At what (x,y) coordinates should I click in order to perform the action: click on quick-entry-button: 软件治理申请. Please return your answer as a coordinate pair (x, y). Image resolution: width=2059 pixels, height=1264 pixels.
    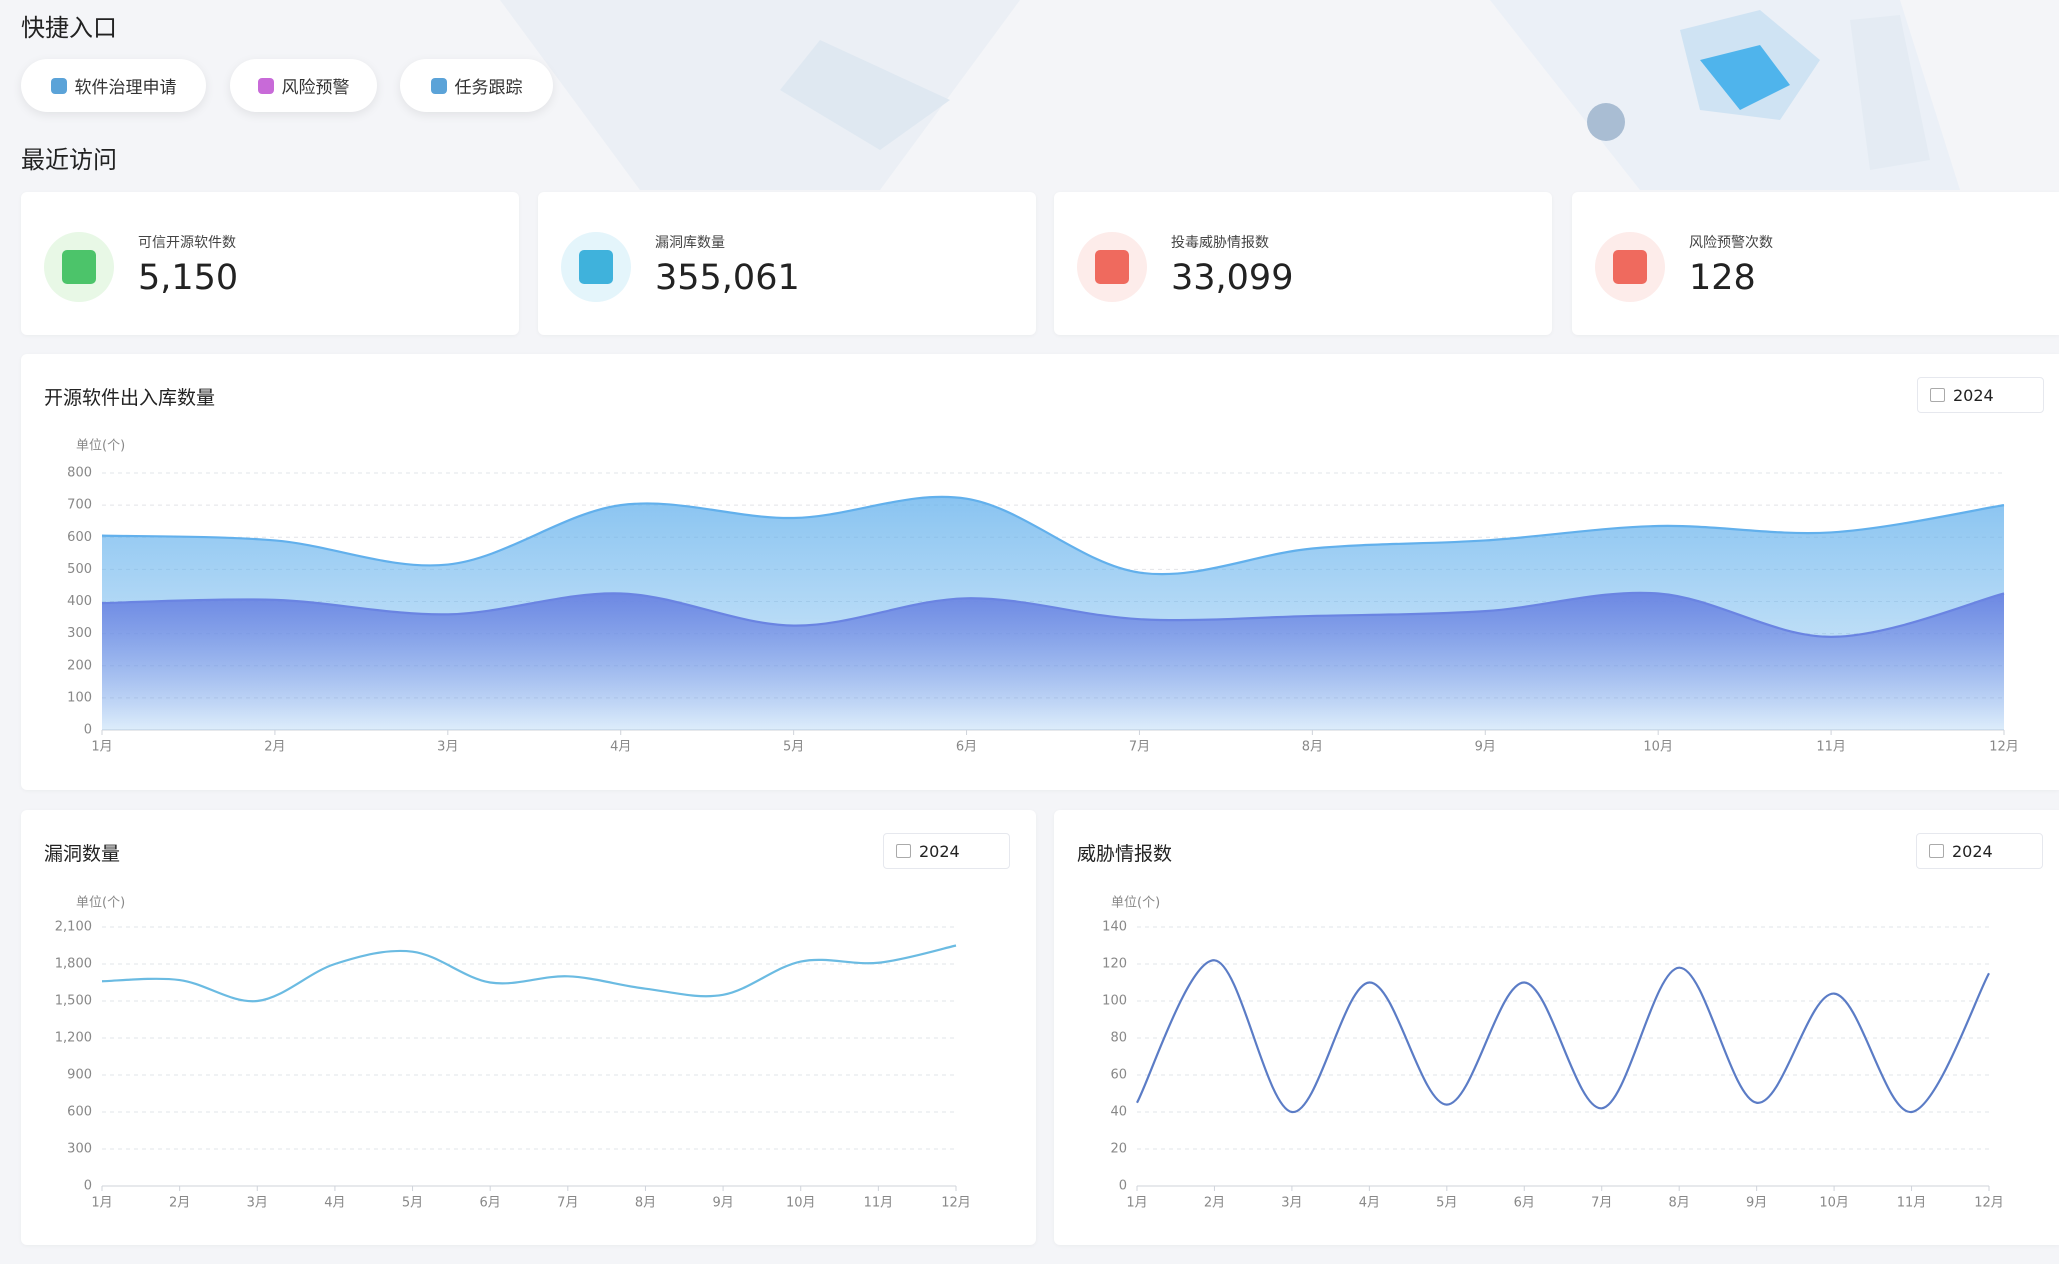
    Looking at the image, I should click on (113, 85).